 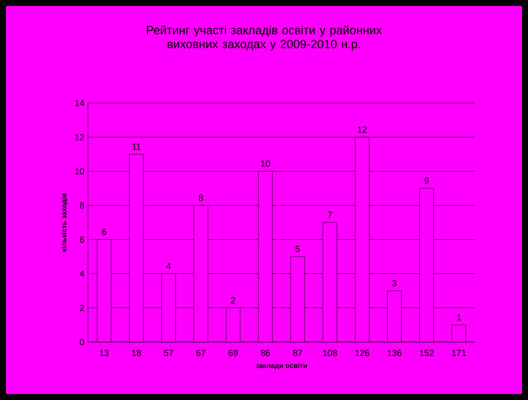 What do you see at coordinates (459, 353) in the screenshot?
I see `x-tick-label: 171` at bounding box center [459, 353].